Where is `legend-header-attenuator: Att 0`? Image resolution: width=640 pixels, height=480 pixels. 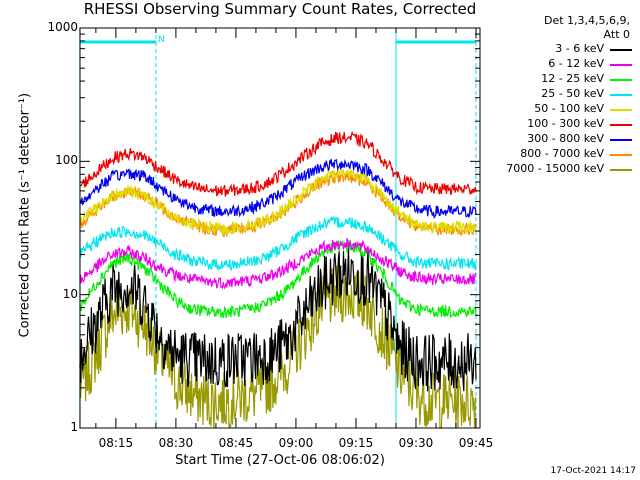 legend-header-attenuator: Att 0 is located at coordinates (616, 34).